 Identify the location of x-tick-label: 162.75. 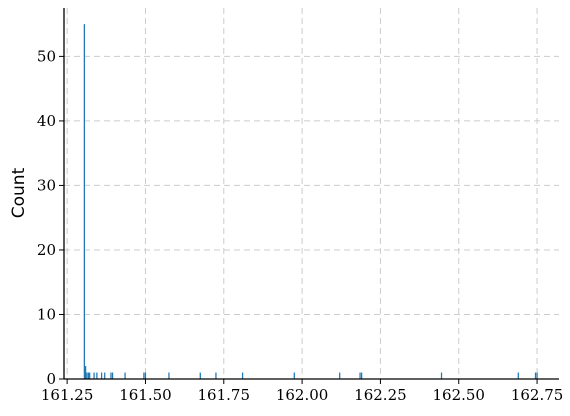
(537, 395).